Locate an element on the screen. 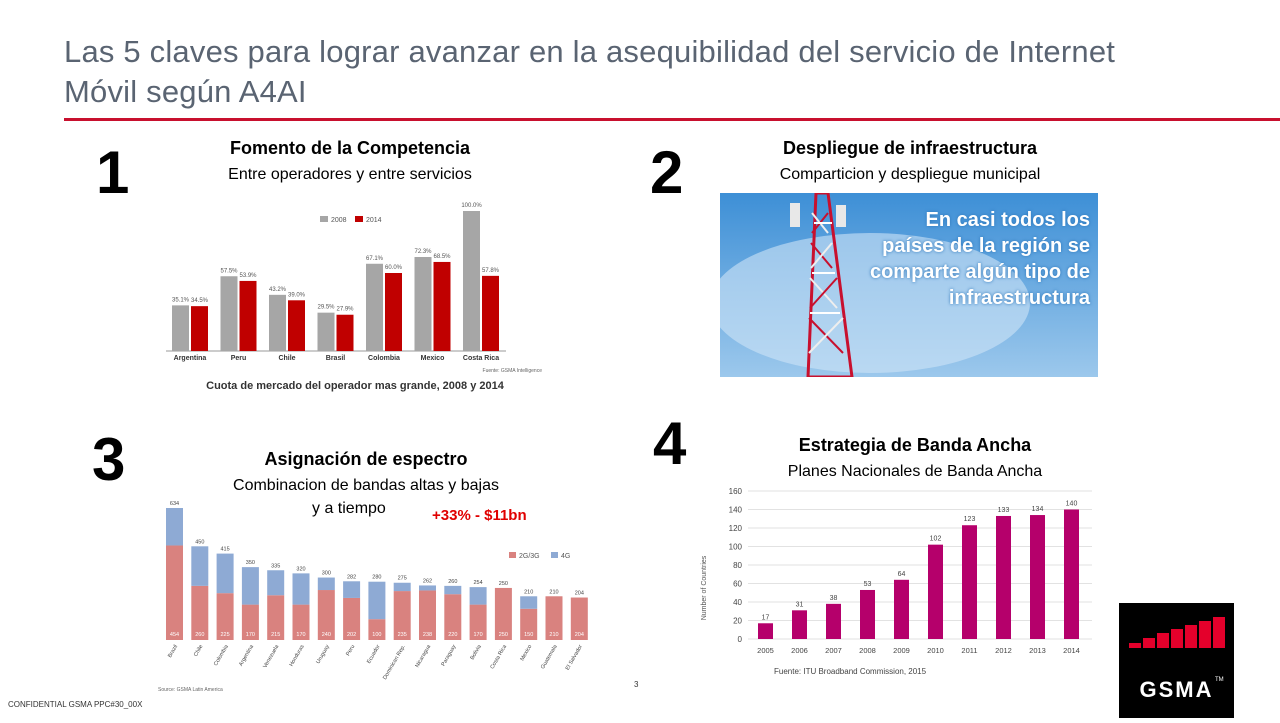 This screenshot has width=1280, height=723. bar-2g3g-paraguay is located at coordinates (453, 617).